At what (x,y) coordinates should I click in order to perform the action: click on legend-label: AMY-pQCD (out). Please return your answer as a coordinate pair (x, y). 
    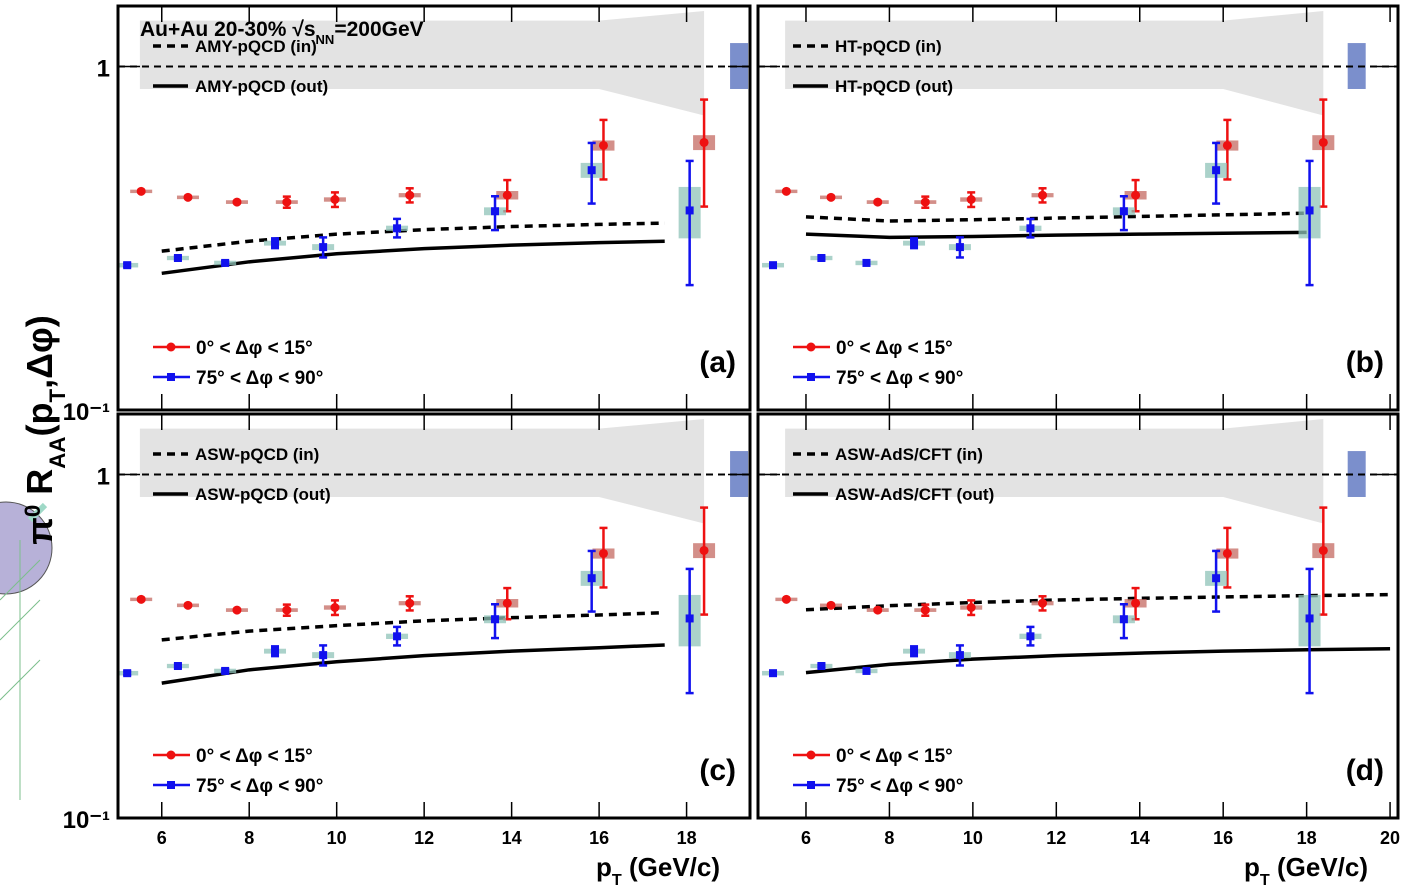
    Looking at the image, I should click on (261, 86).